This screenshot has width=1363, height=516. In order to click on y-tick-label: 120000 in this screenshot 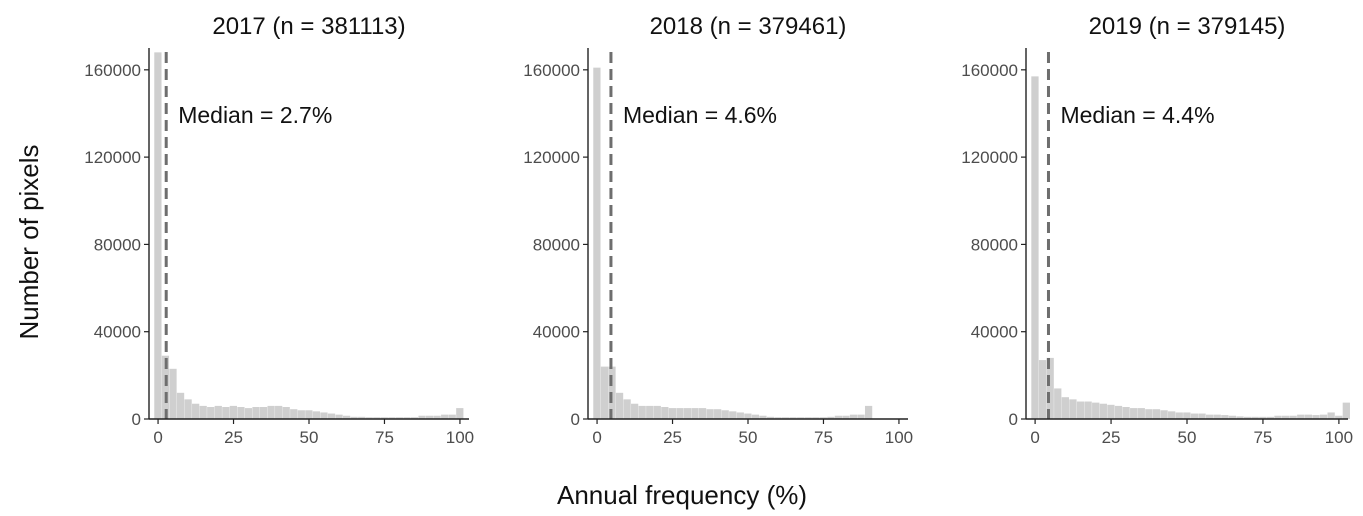, I will do `click(551, 157)`.